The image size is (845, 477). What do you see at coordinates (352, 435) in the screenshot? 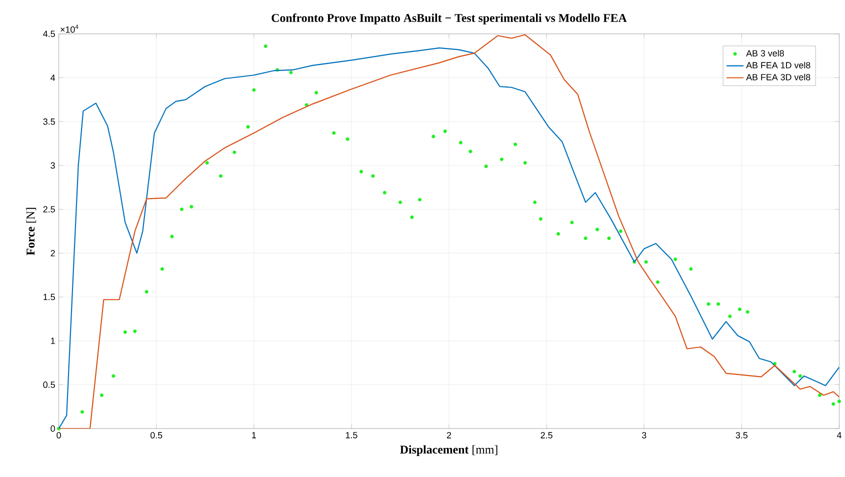
I see `x-tick-label: 1.5` at bounding box center [352, 435].